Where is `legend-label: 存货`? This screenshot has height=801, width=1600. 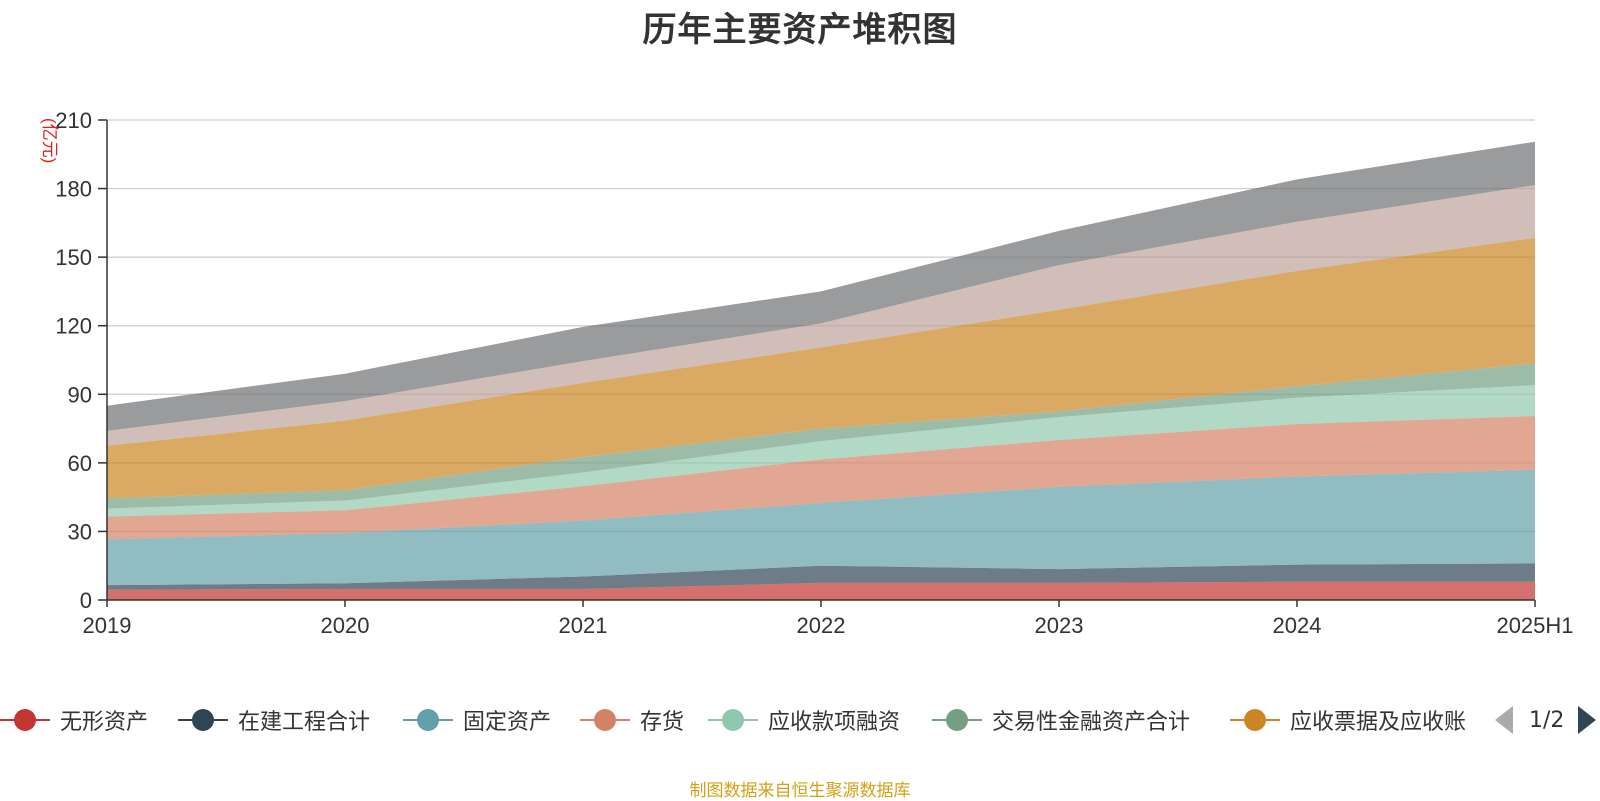 legend-label: 存货 is located at coordinates (662, 722).